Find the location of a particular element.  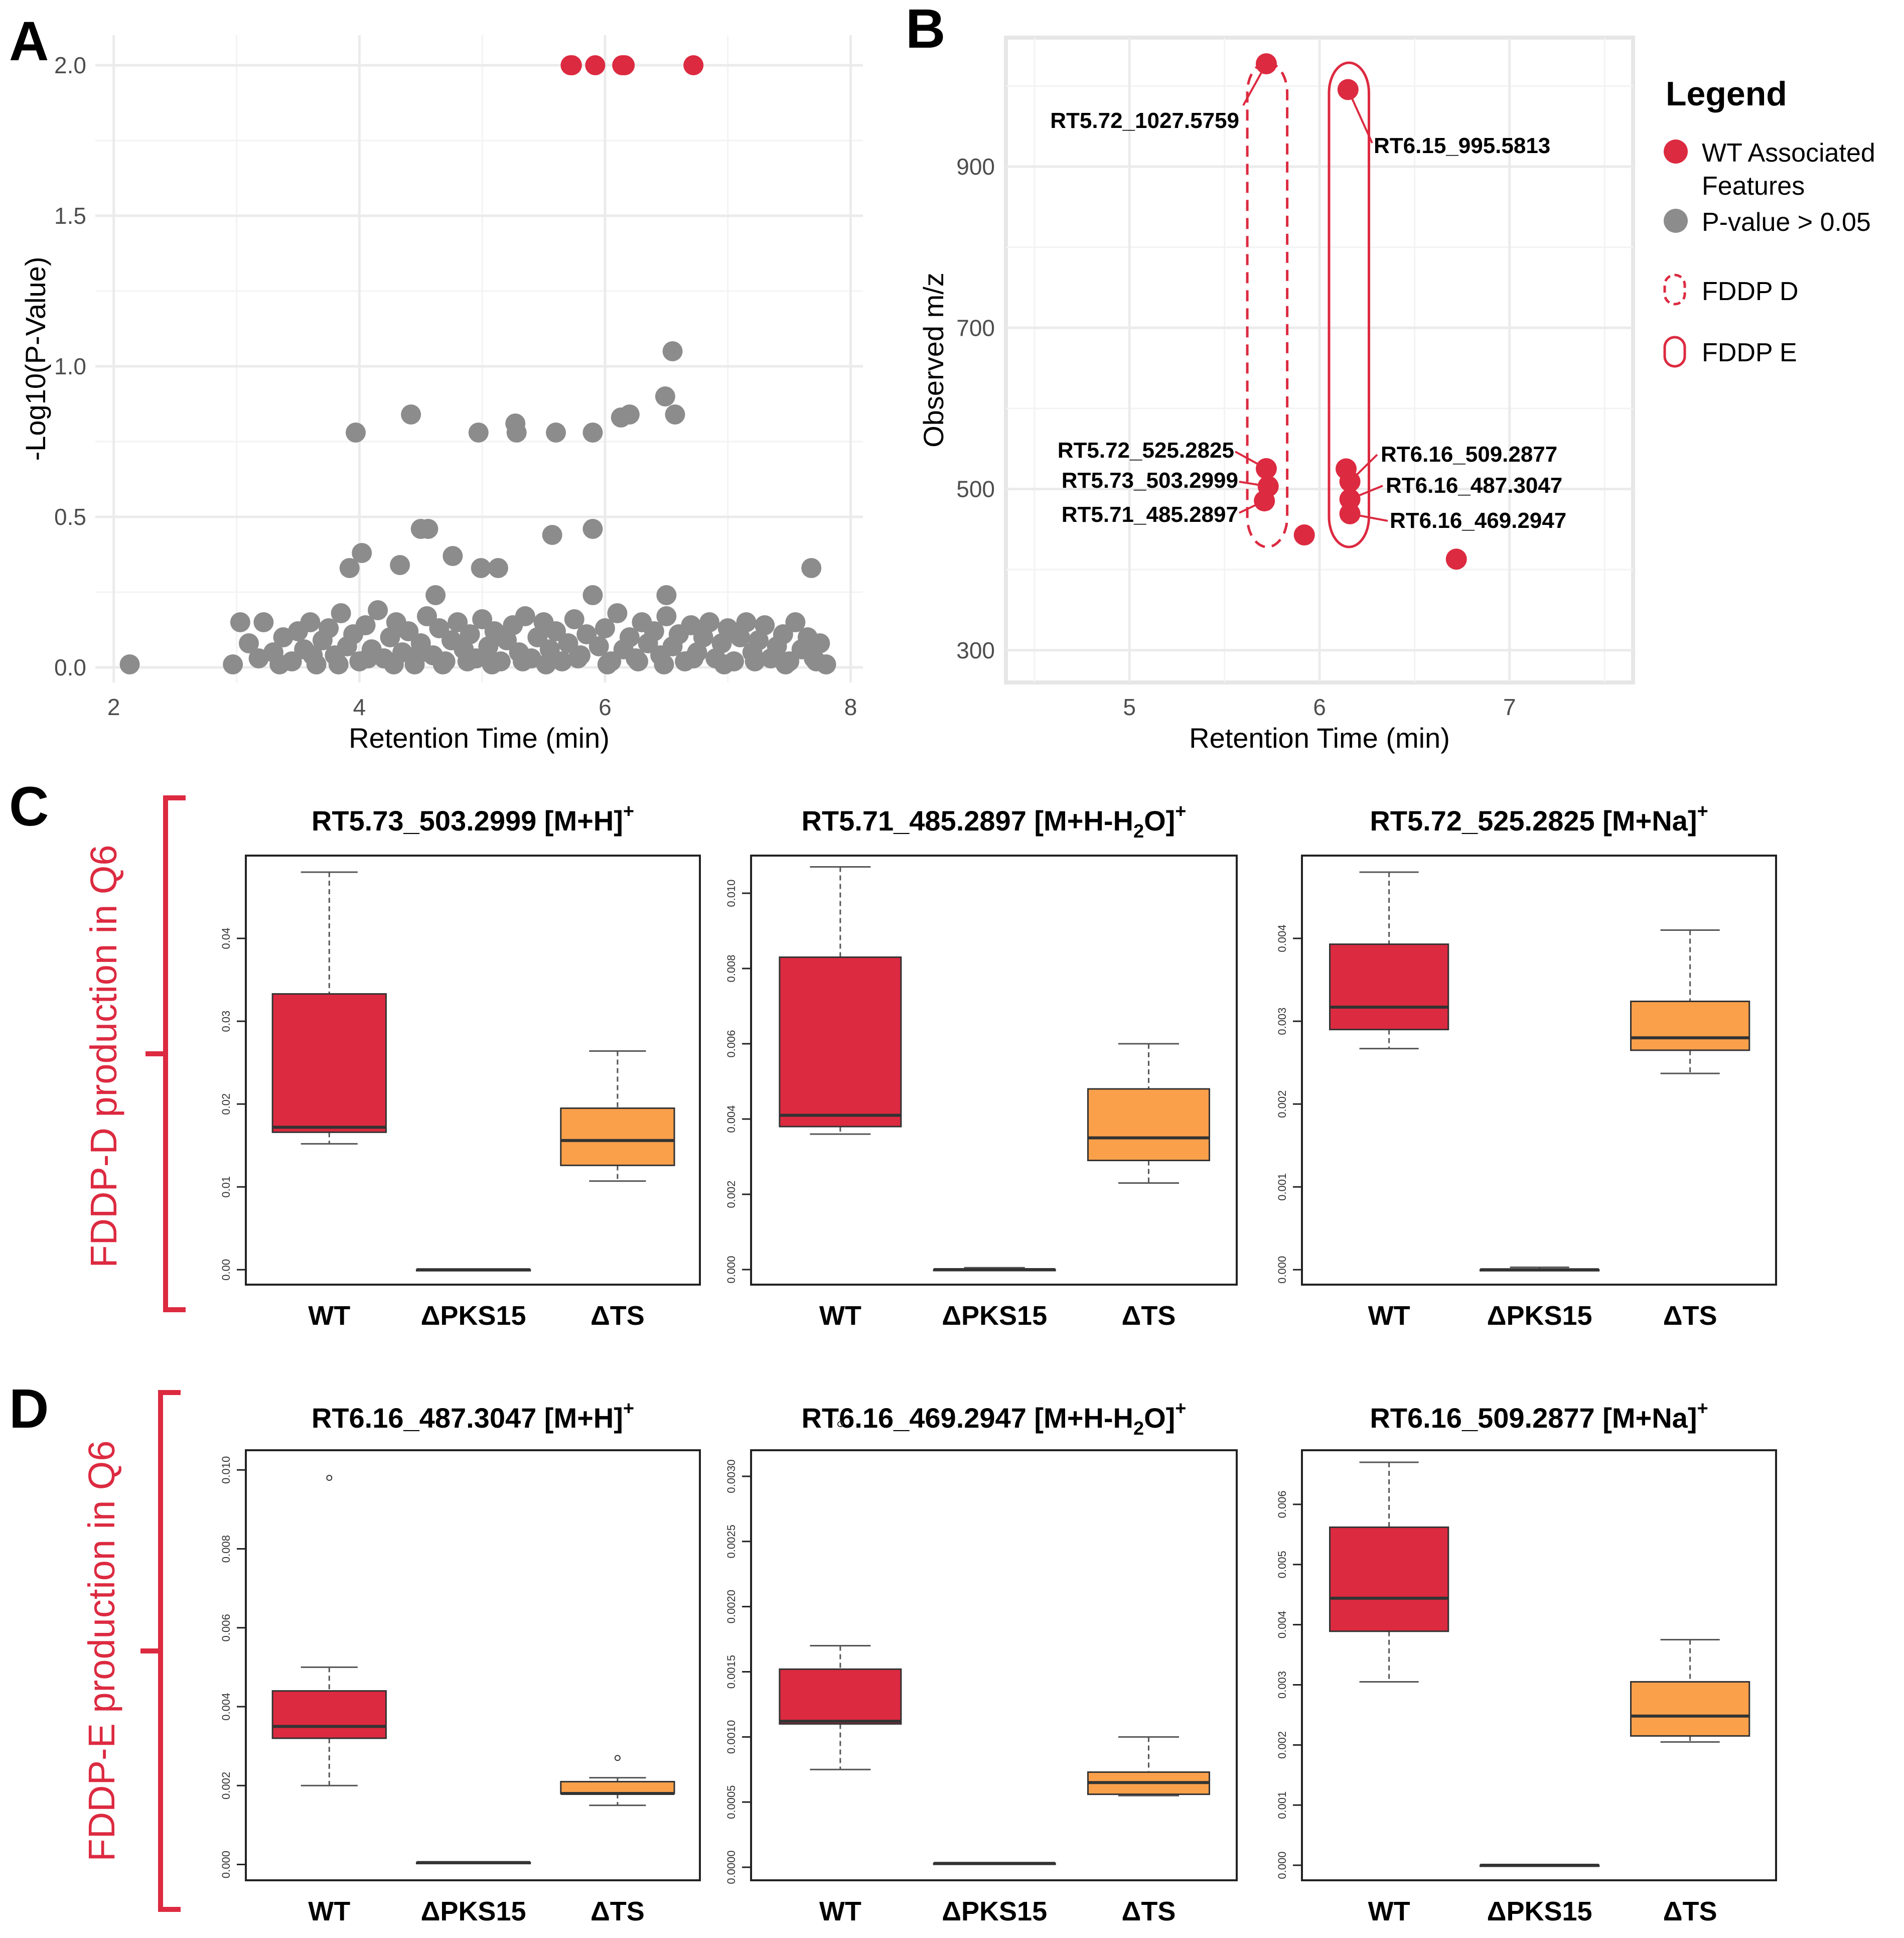

legend-pvalue-label: P-value > 0.05 is located at coordinates (1786, 222).